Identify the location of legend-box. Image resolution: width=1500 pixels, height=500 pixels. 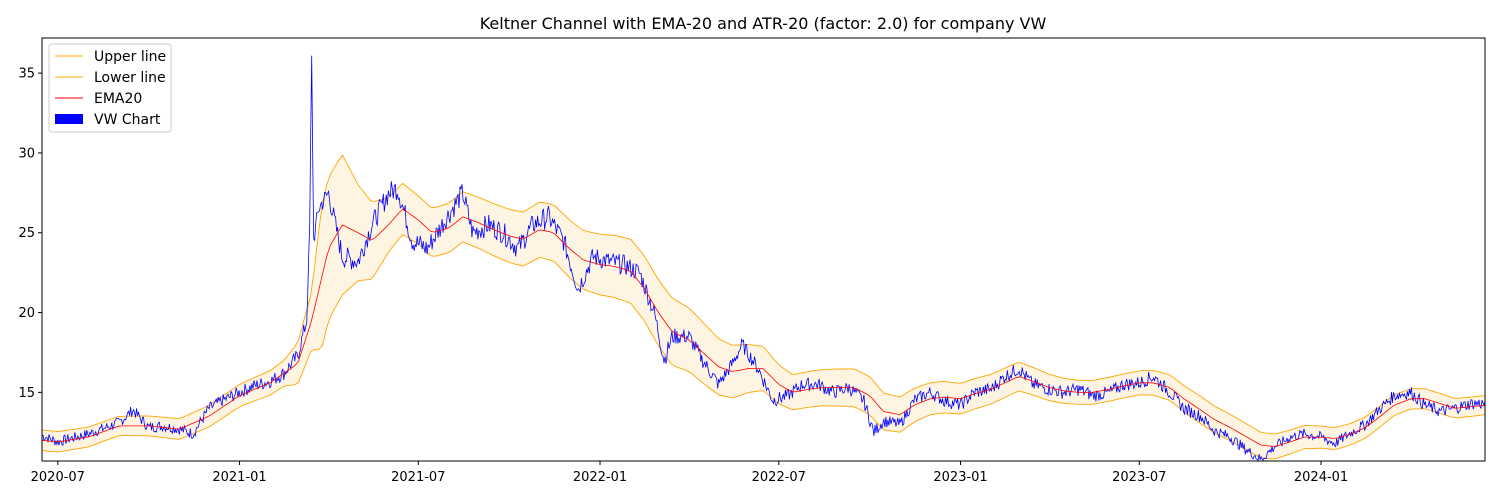
(110, 88).